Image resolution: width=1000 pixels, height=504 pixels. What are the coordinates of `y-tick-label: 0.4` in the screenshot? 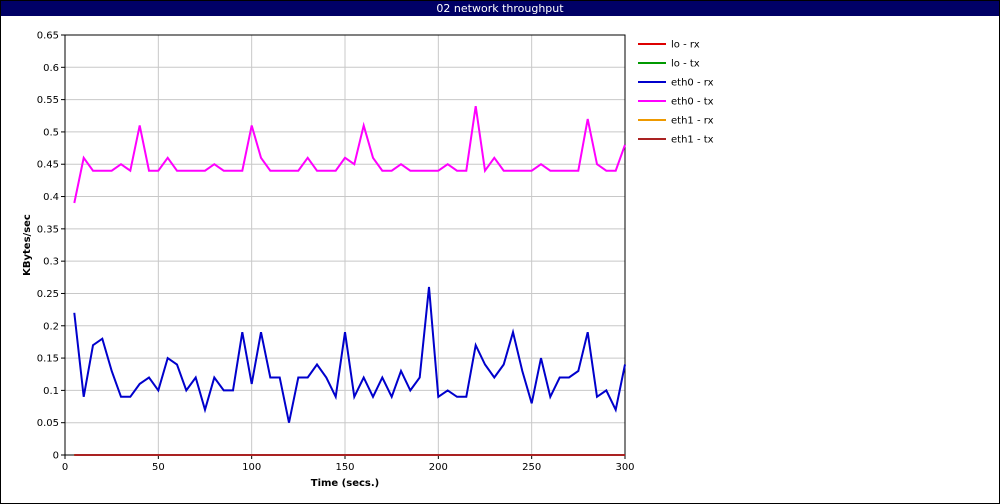 It's located at (51, 197).